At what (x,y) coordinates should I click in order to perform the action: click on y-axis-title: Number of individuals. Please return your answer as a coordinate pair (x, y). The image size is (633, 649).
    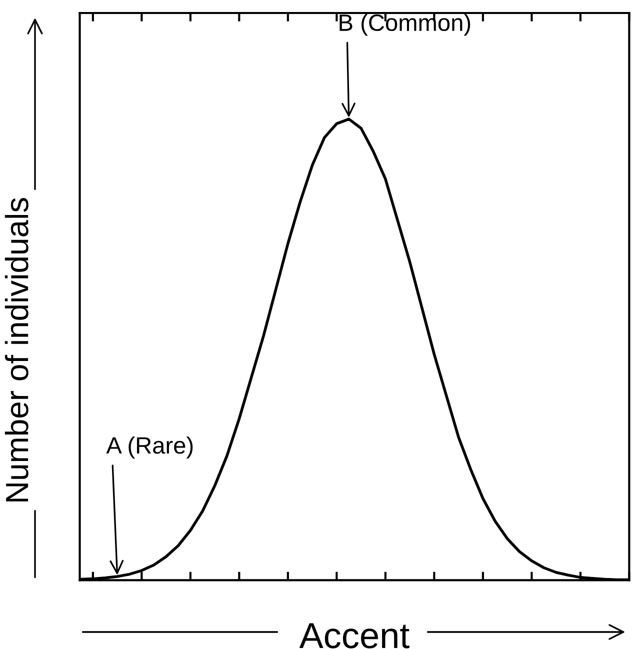
    Looking at the image, I should click on (16, 350).